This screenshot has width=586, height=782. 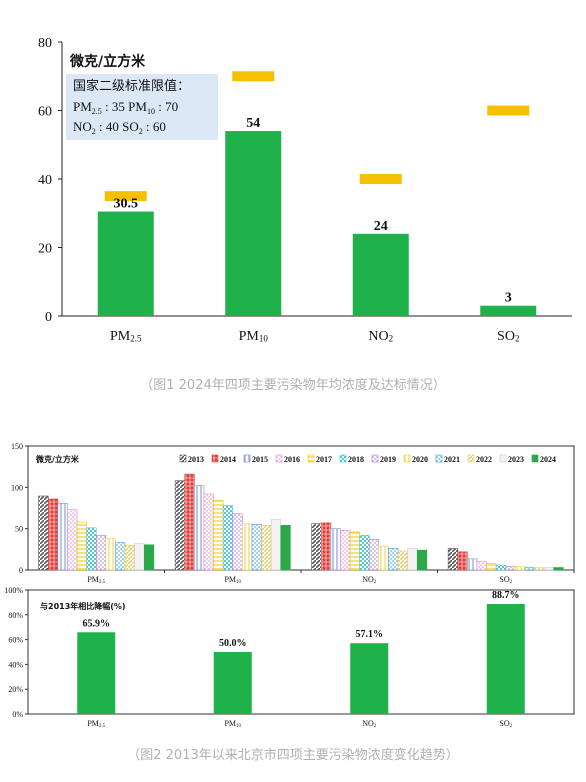 I want to click on figure1-unit-label: 微克/立方米, so click(x=107, y=61).